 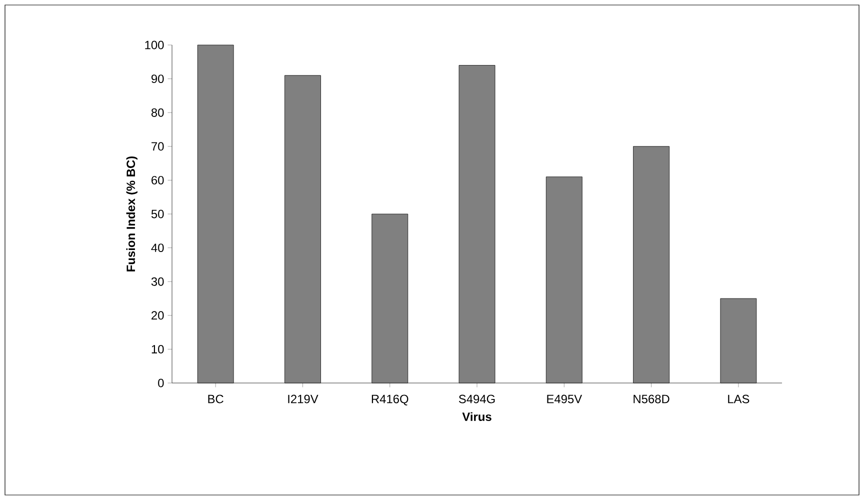 What do you see at coordinates (157, 248) in the screenshot?
I see `y-tick-label: 40` at bounding box center [157, 248].